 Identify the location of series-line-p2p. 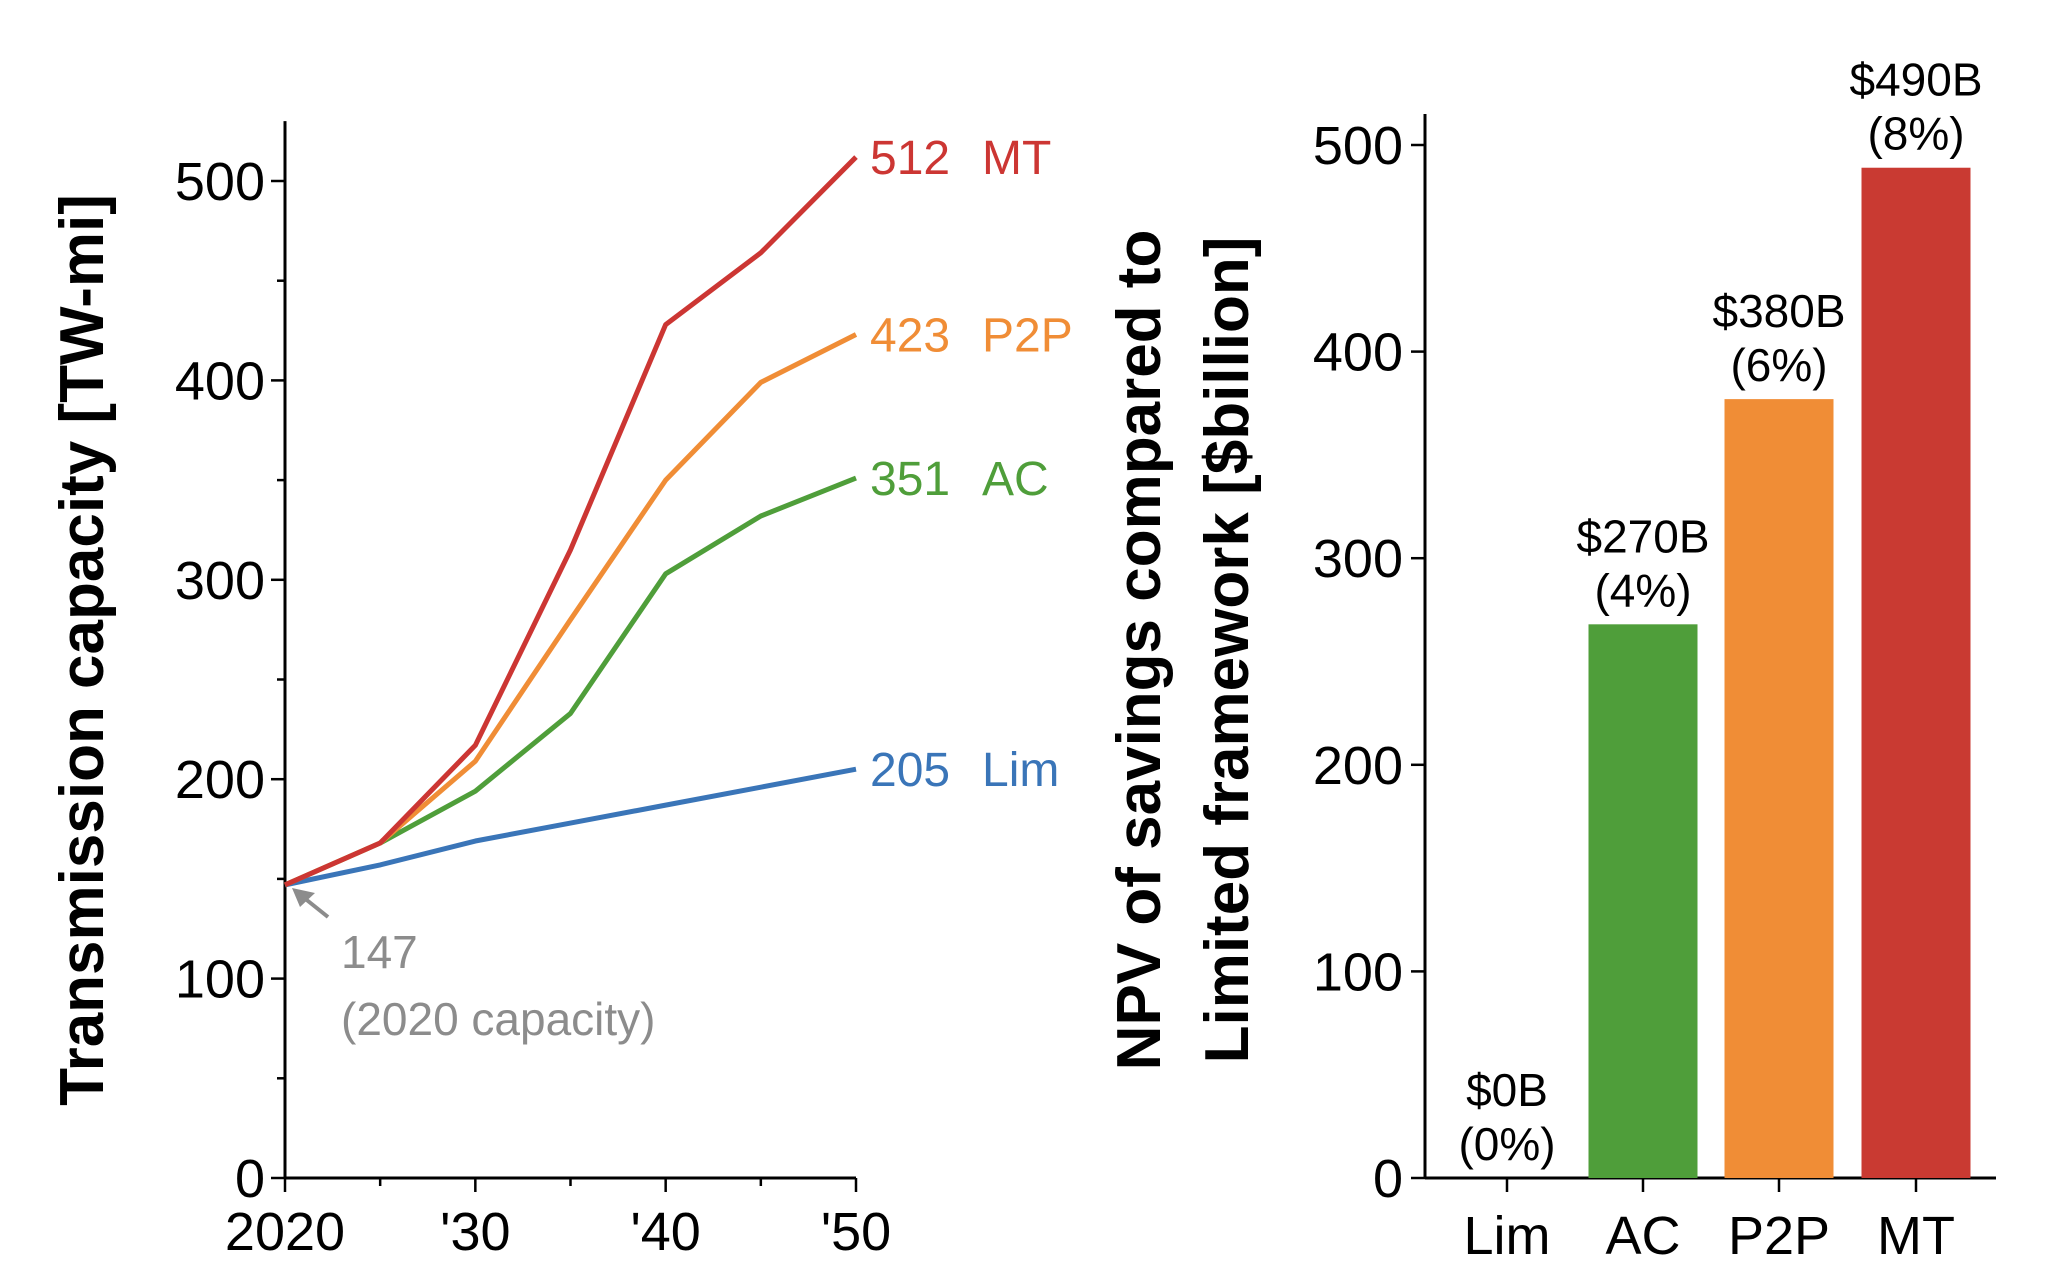
(570, 610).